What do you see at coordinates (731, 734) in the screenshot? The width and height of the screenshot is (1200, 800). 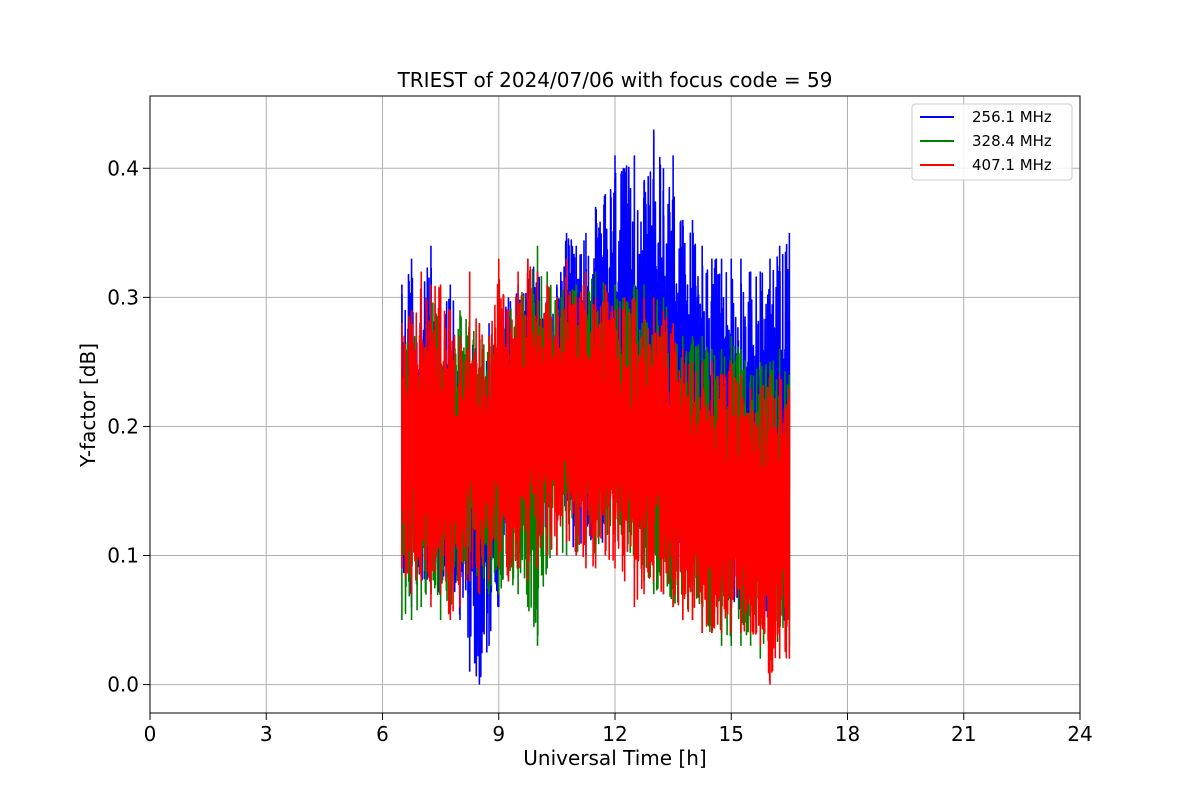 I see `x-tick-label: 15` at bounding box center [731, 734].